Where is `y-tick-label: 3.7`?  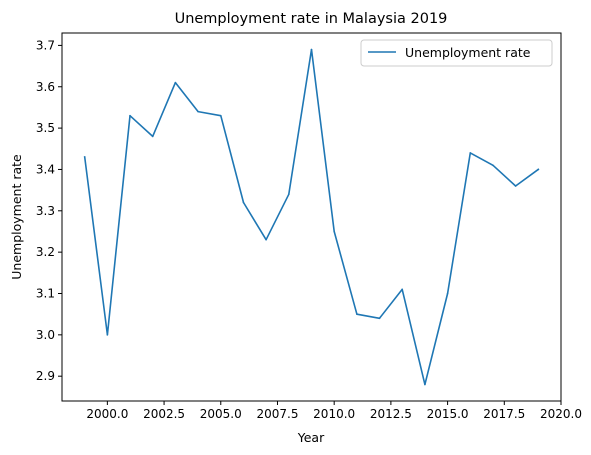 y-tick-label: 3.7 is located at coordinates (45, 45).